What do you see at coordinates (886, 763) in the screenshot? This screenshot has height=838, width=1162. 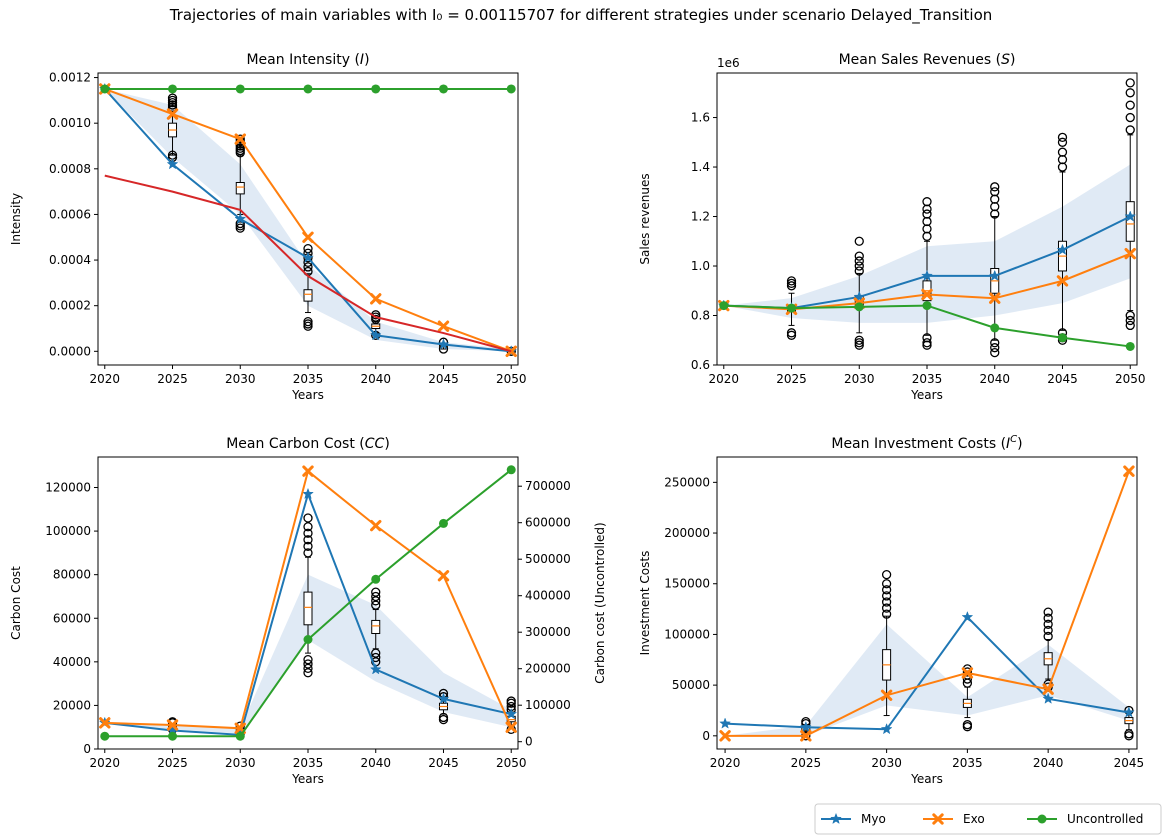 I see `x-tick-label: 2030` at bounding box center [886, 763].